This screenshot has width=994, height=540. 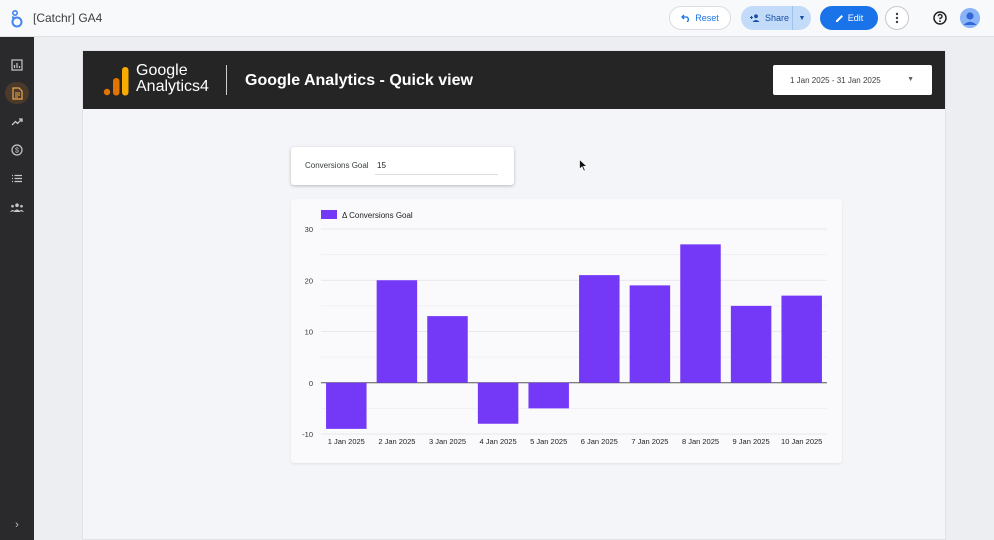 I want to click on people-icon, so click(x=17, y=207).